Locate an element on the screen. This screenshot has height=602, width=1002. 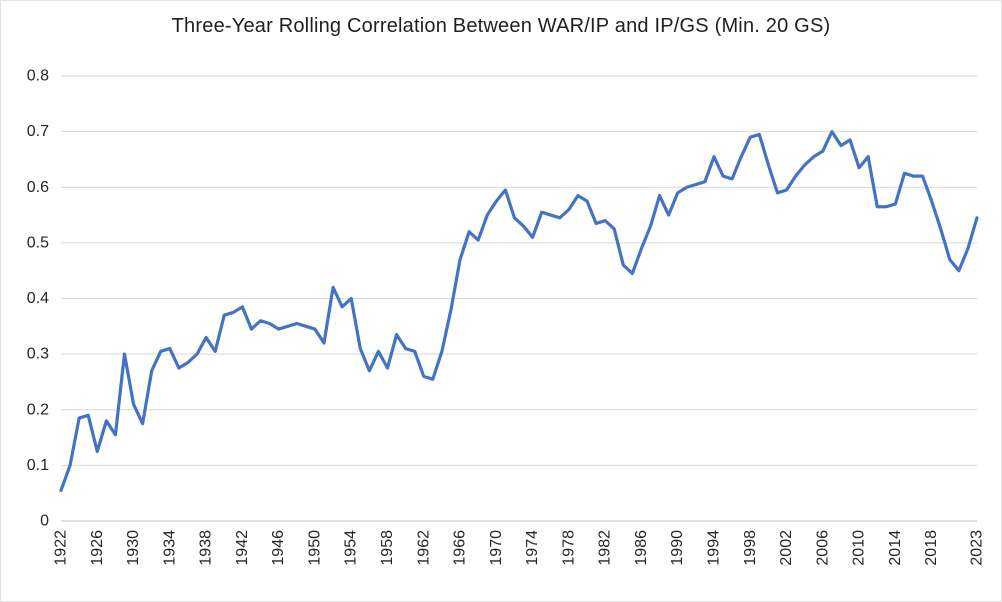
x-axis-tick-label: 1974 is located at coordinates (532, 548).